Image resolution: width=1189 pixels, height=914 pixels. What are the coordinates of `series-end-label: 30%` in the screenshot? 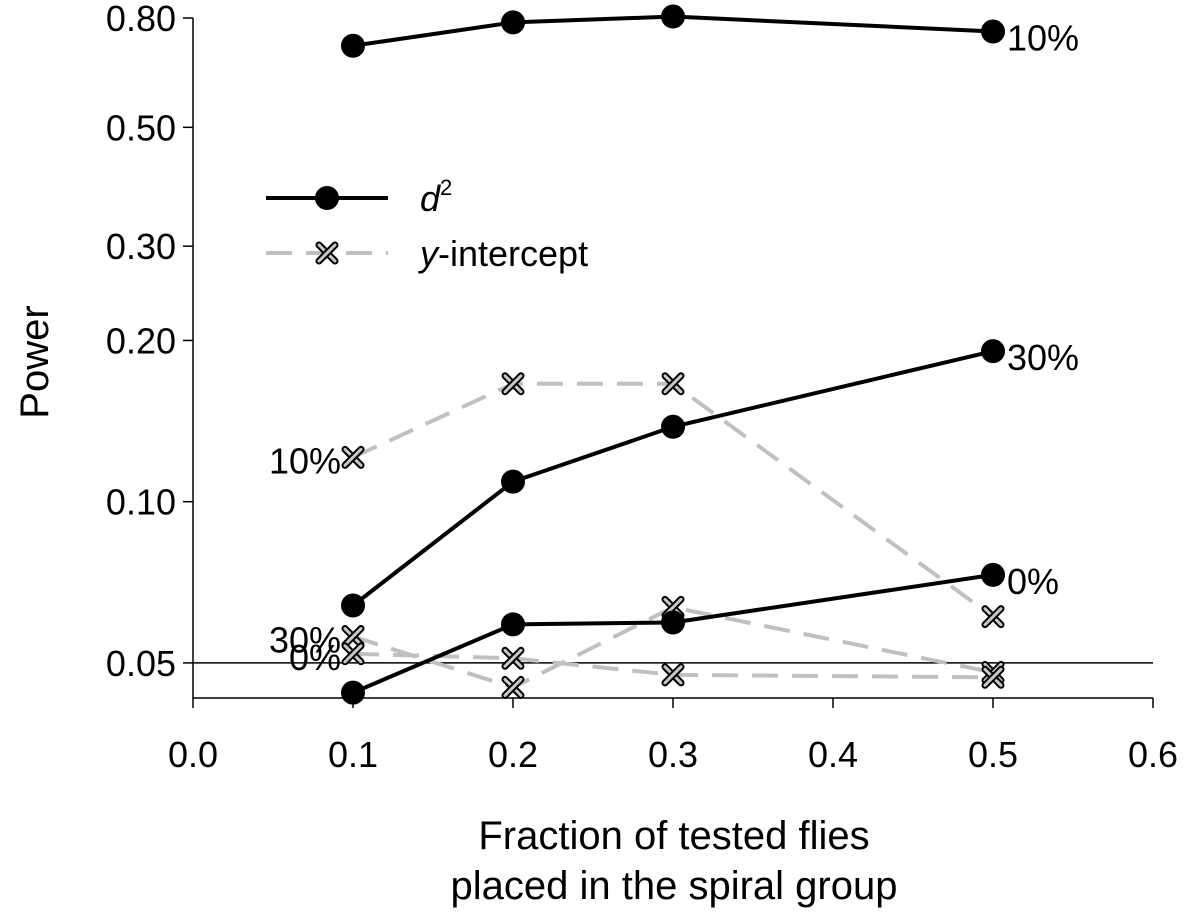 It's located at (1043, 357).